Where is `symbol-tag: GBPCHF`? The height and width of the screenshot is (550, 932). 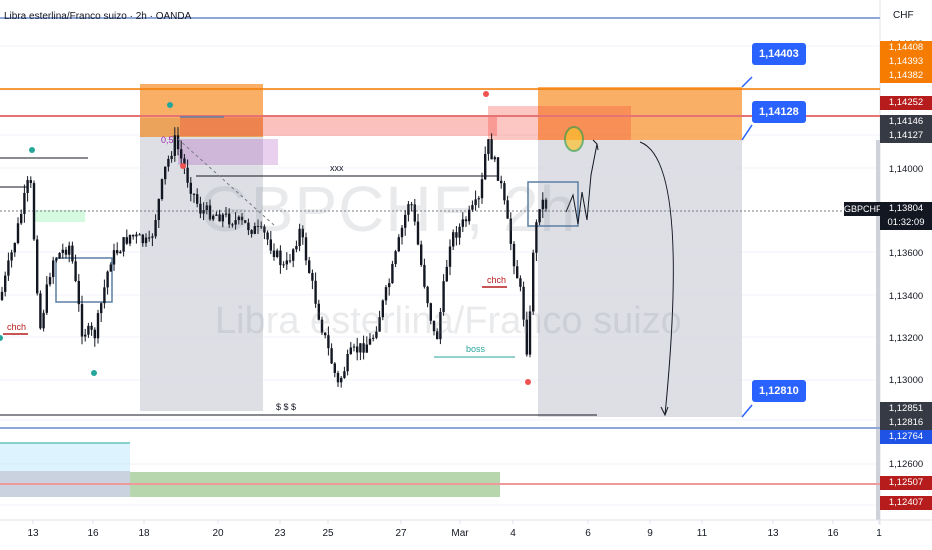
symbol-tag: GBPCHF is located at coordinates (863, 209).